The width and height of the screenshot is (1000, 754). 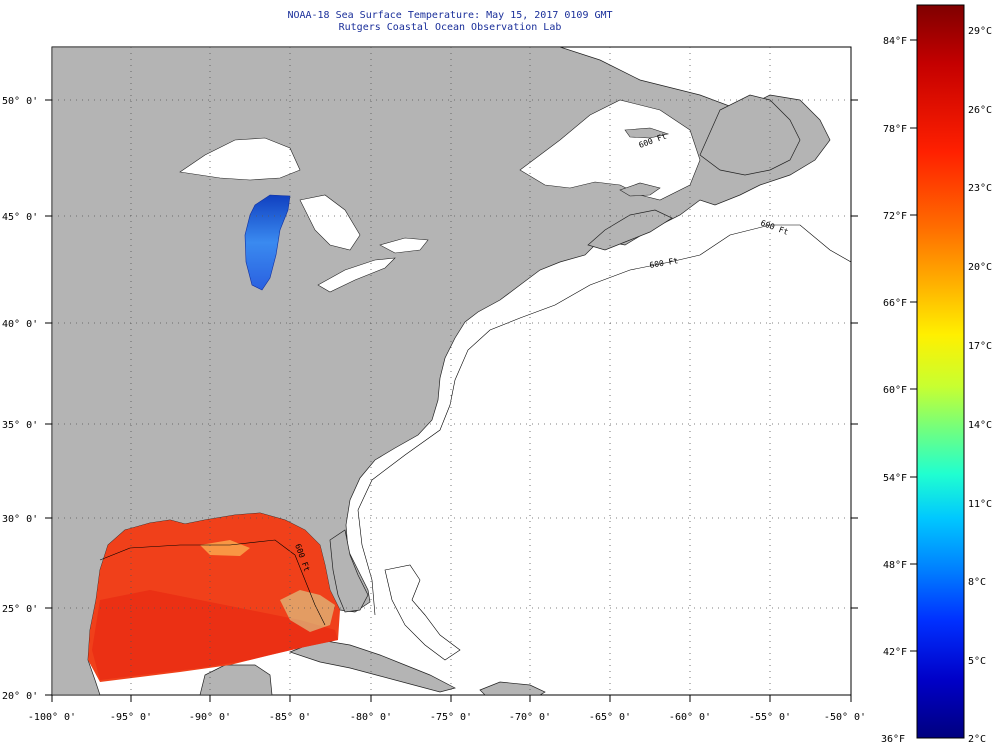 What do you see at coordinates (895, 303) in the screenshot?
I see `colorbar-f-label: 66°F` at bounding box center [895, 303].